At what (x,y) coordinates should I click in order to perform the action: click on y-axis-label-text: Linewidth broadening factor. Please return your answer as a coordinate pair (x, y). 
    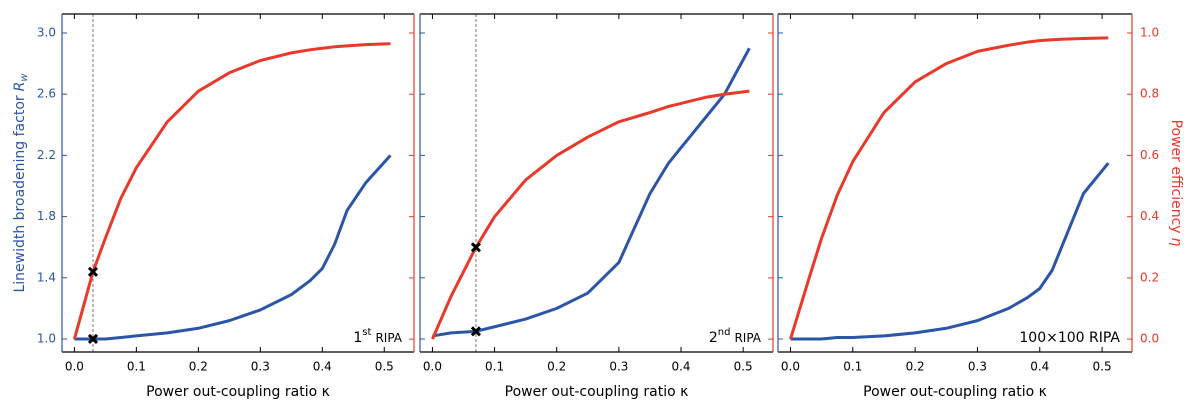
    Looking at the image, I should click on (20, 193).